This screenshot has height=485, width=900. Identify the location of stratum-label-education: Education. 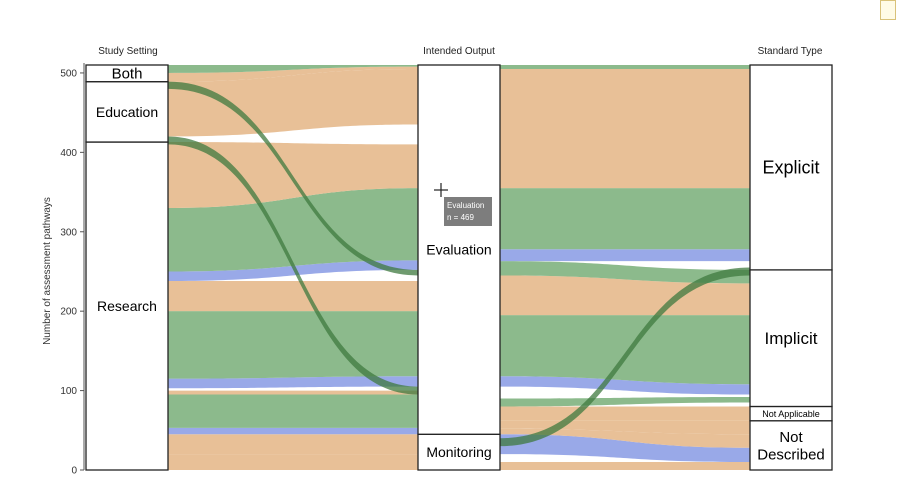
(127, 112).